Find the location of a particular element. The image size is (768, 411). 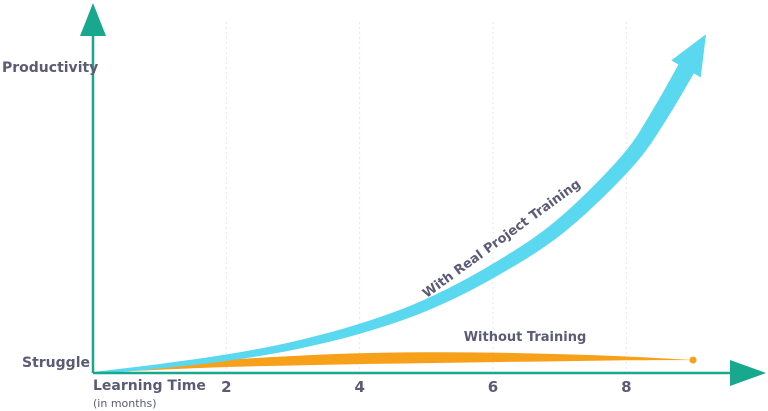

x-tick-labels: 2 4 6 8 is located at coordinates (426, 387).